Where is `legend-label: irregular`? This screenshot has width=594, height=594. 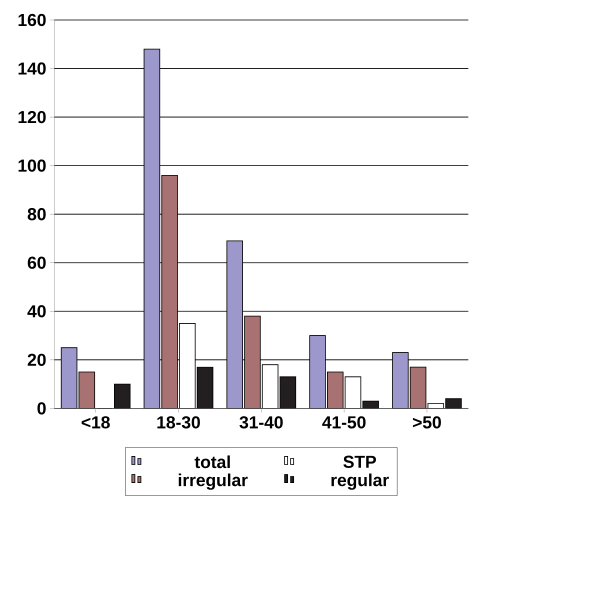
legend-label: irregular is located at coordinates (213, 482).